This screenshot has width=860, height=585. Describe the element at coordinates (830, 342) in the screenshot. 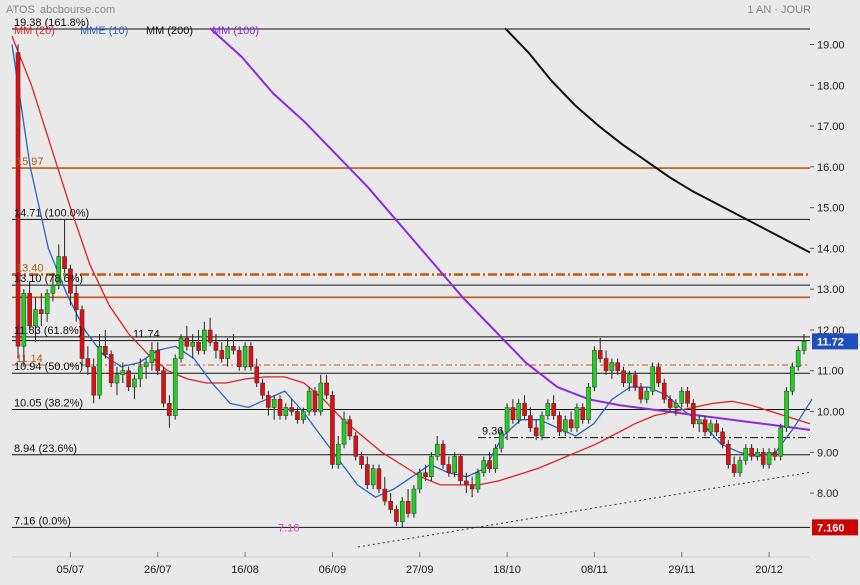

I see `last-price-value: 11.72` at that location.